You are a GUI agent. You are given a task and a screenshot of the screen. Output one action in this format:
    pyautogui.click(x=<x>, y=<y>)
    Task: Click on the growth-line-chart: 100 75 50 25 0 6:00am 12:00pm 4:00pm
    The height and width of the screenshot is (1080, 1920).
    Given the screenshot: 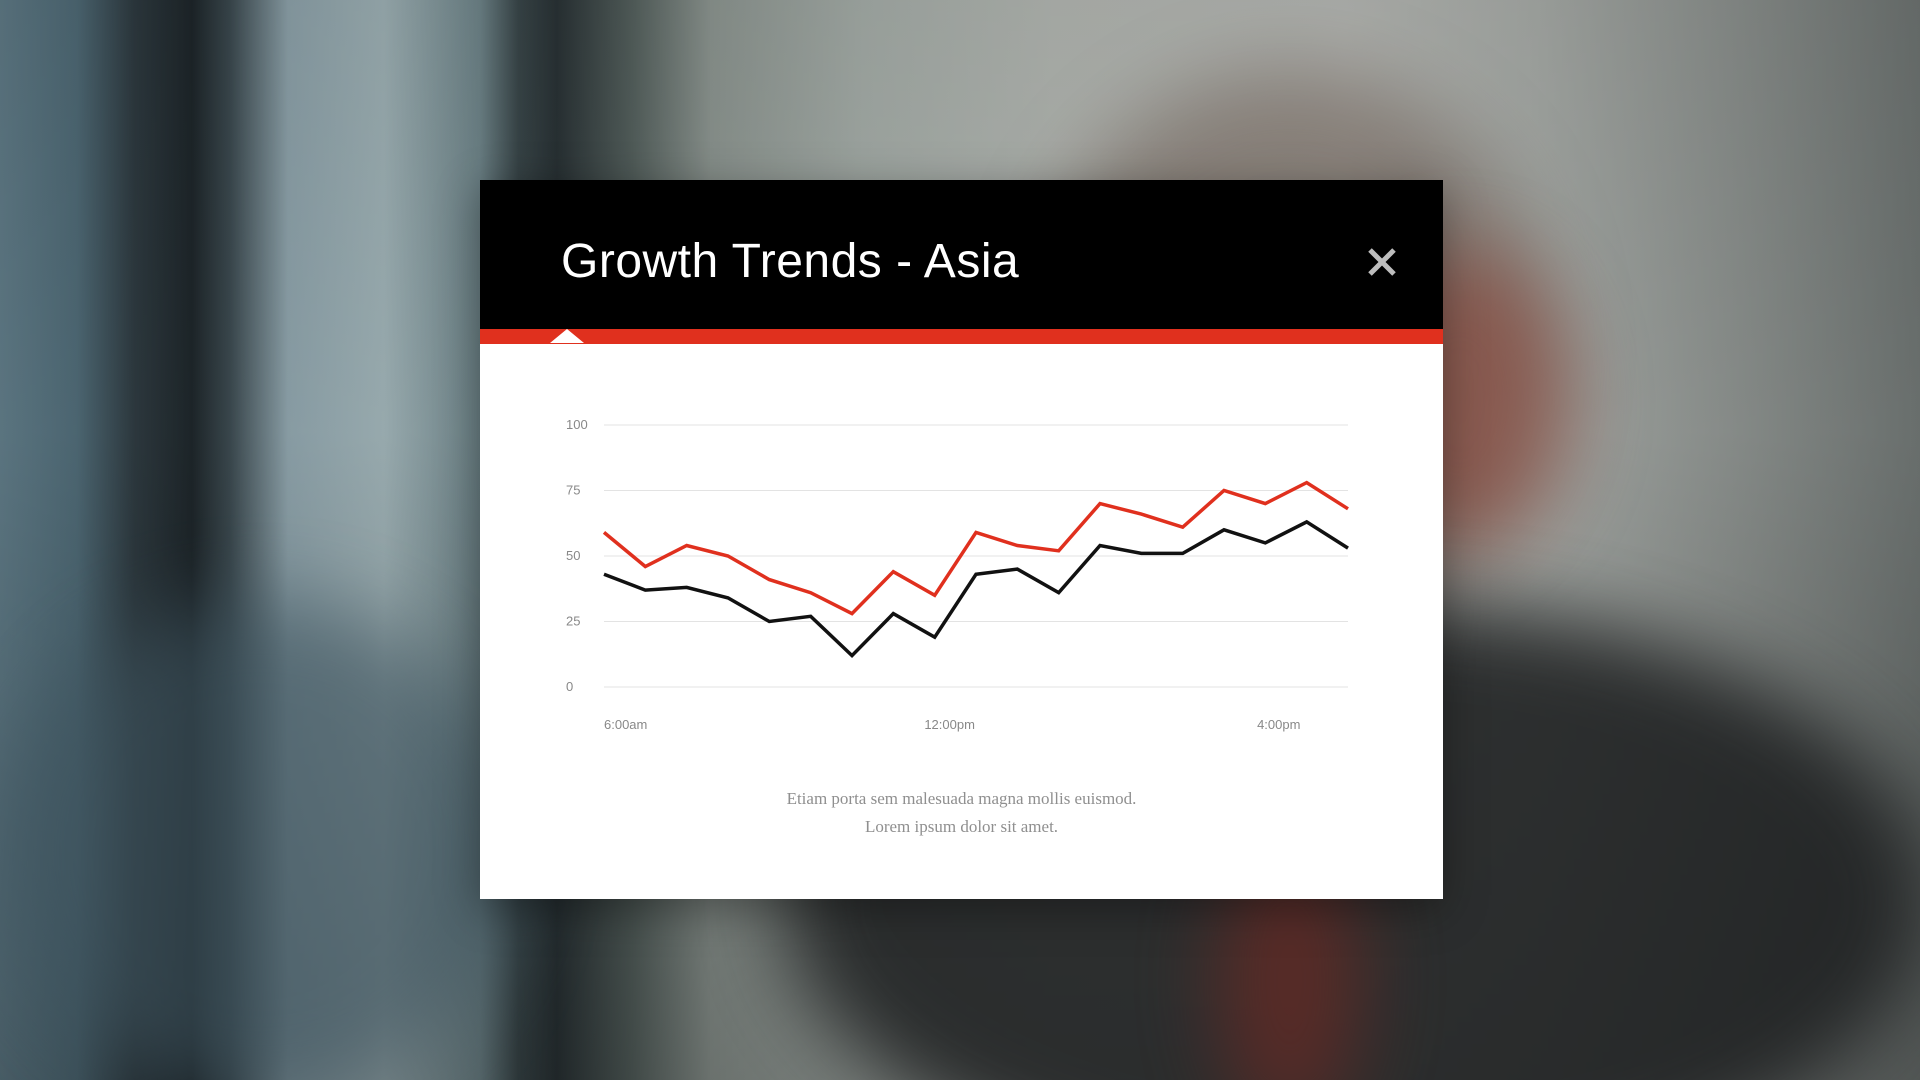 What is the action you would take?
    pyautogui.click(x=957, y=574)
    